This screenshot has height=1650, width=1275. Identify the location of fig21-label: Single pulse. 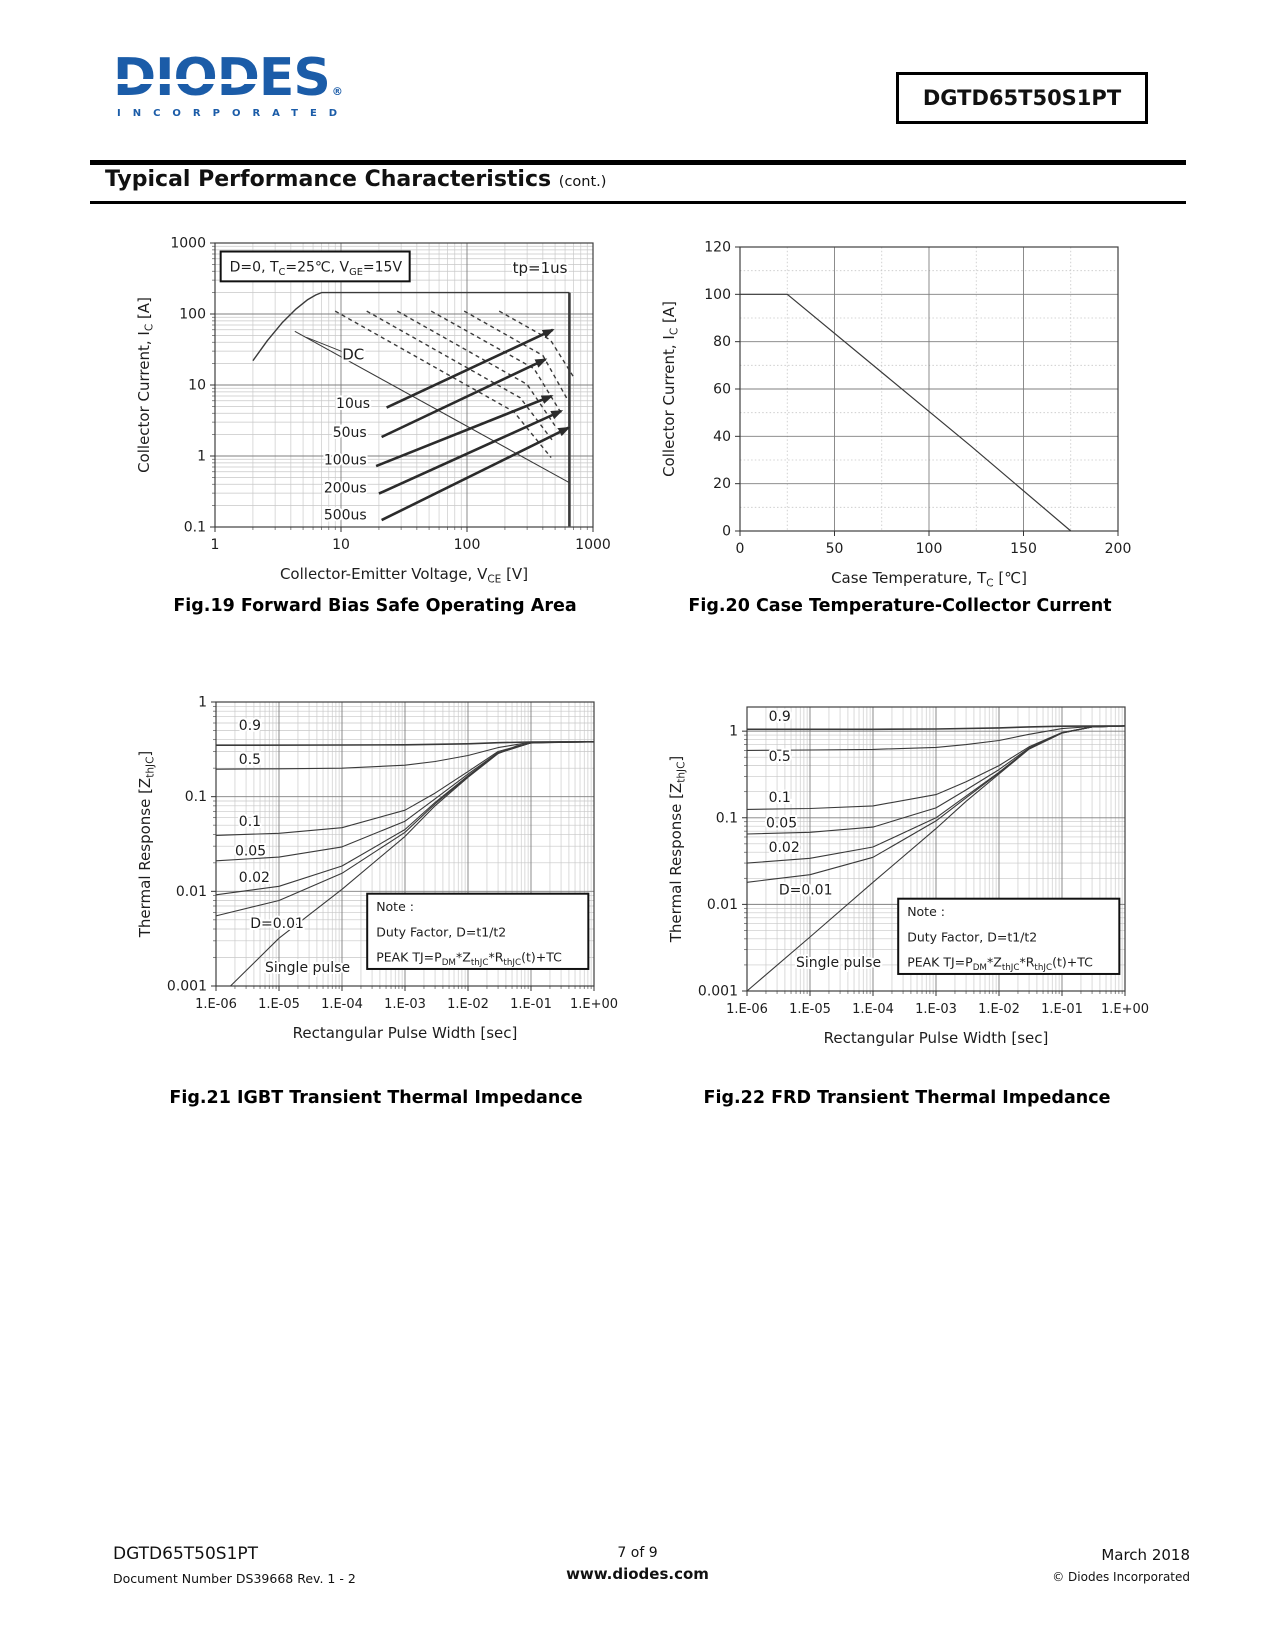
(307, 968).